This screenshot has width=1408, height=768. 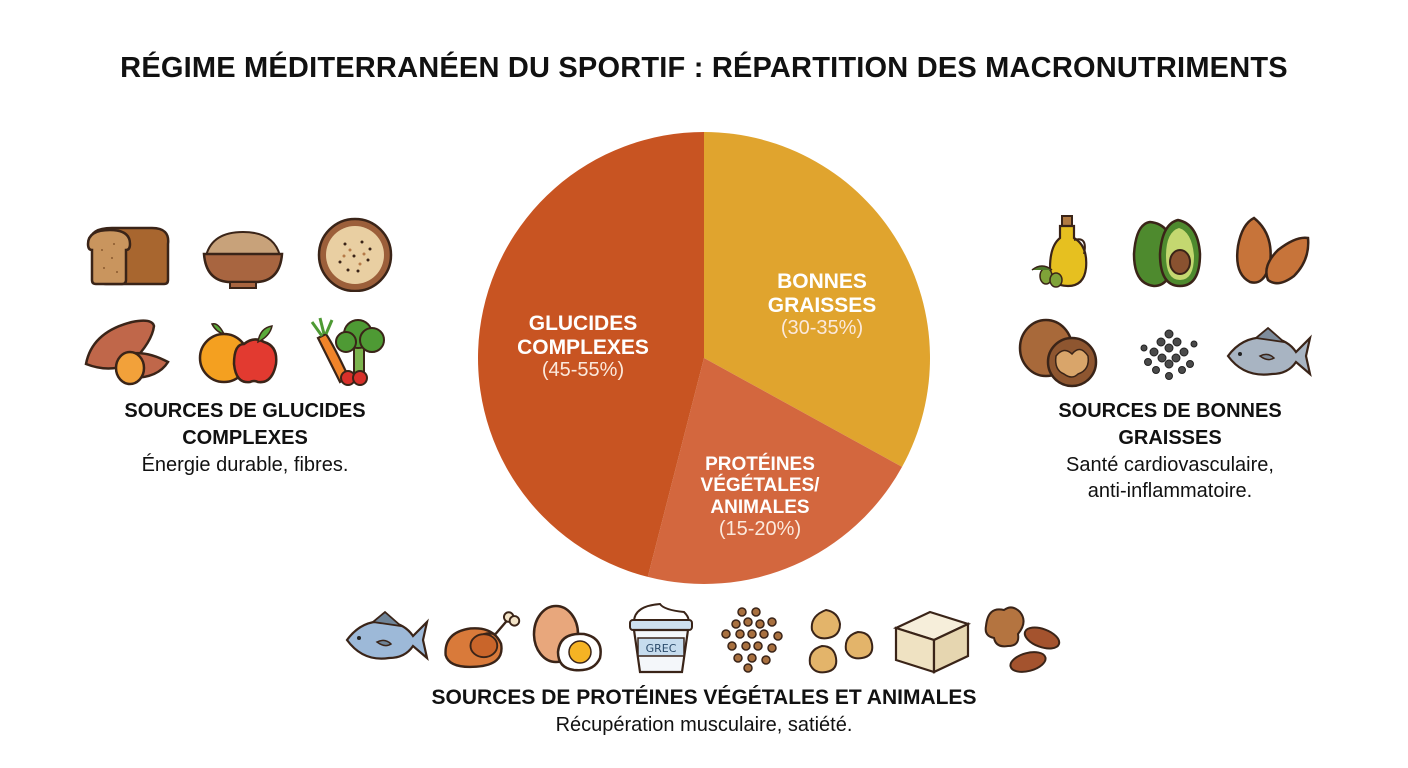 I want to click on tofu-icon, so click(x=932, y=640).